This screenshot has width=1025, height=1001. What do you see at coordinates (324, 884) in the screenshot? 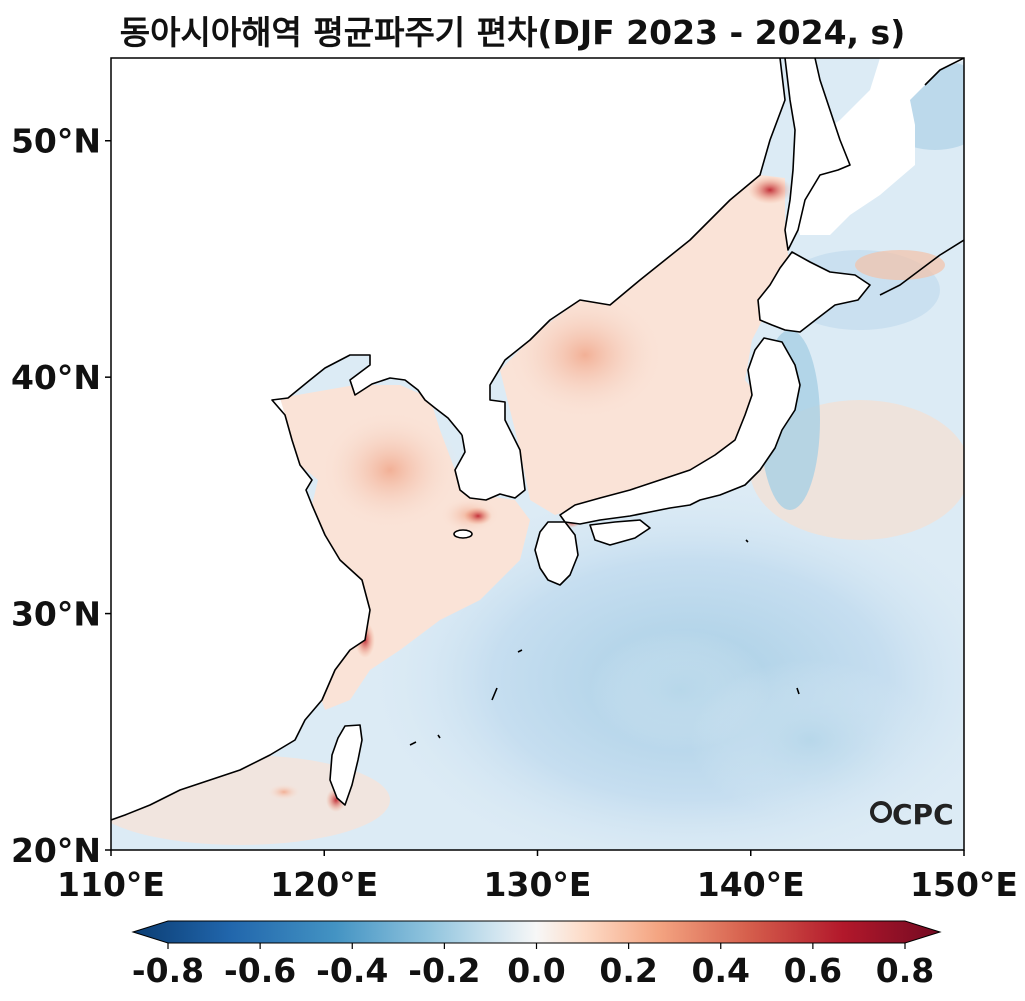
I see `lon-tick-label: 120°E` at bounding box center [324, 884].